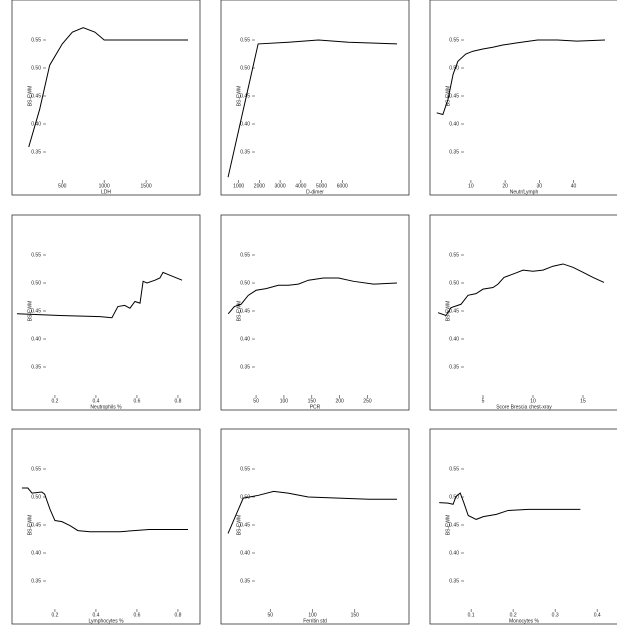 This screenshot has height=629, width=617. I want to click on x-tick-label: 250, so click(367, 401).